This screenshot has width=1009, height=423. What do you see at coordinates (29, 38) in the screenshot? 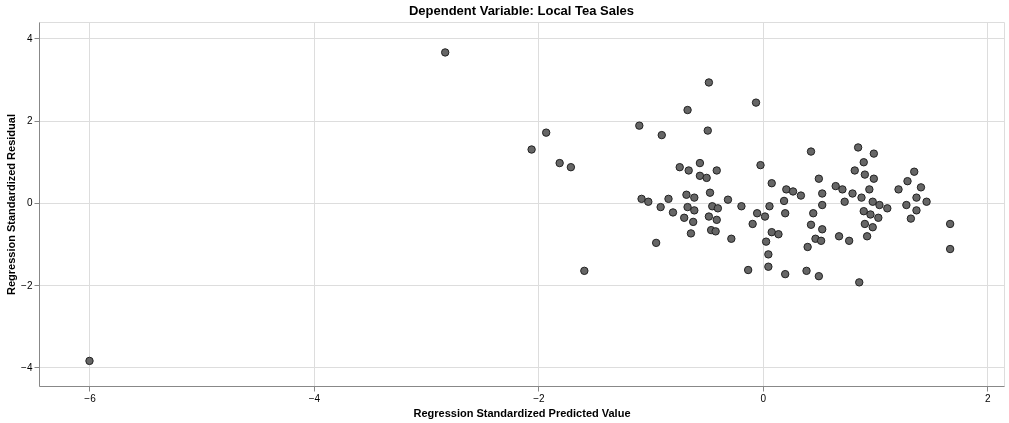
I see `y-tick-label: 4` at bounding box center [29, 38].